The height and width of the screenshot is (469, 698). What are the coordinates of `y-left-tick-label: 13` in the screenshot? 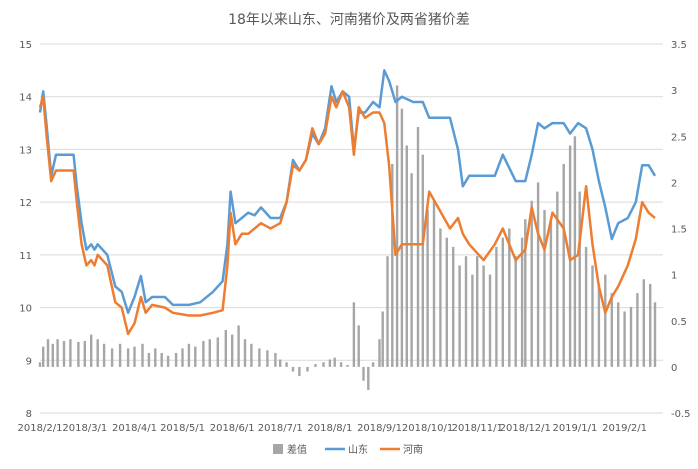 It's located at (25, 150).